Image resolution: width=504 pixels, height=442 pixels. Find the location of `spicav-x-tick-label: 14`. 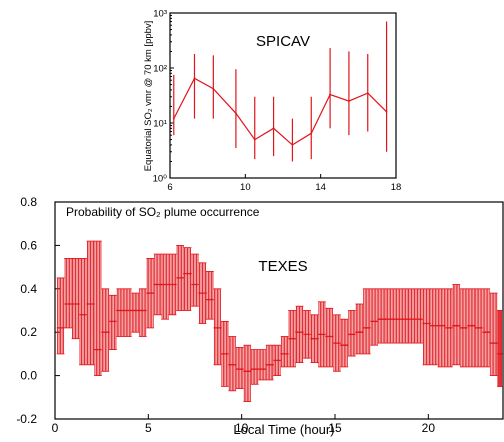

spicav-x-tick-label: 14 is located at coordinates (320, 187).